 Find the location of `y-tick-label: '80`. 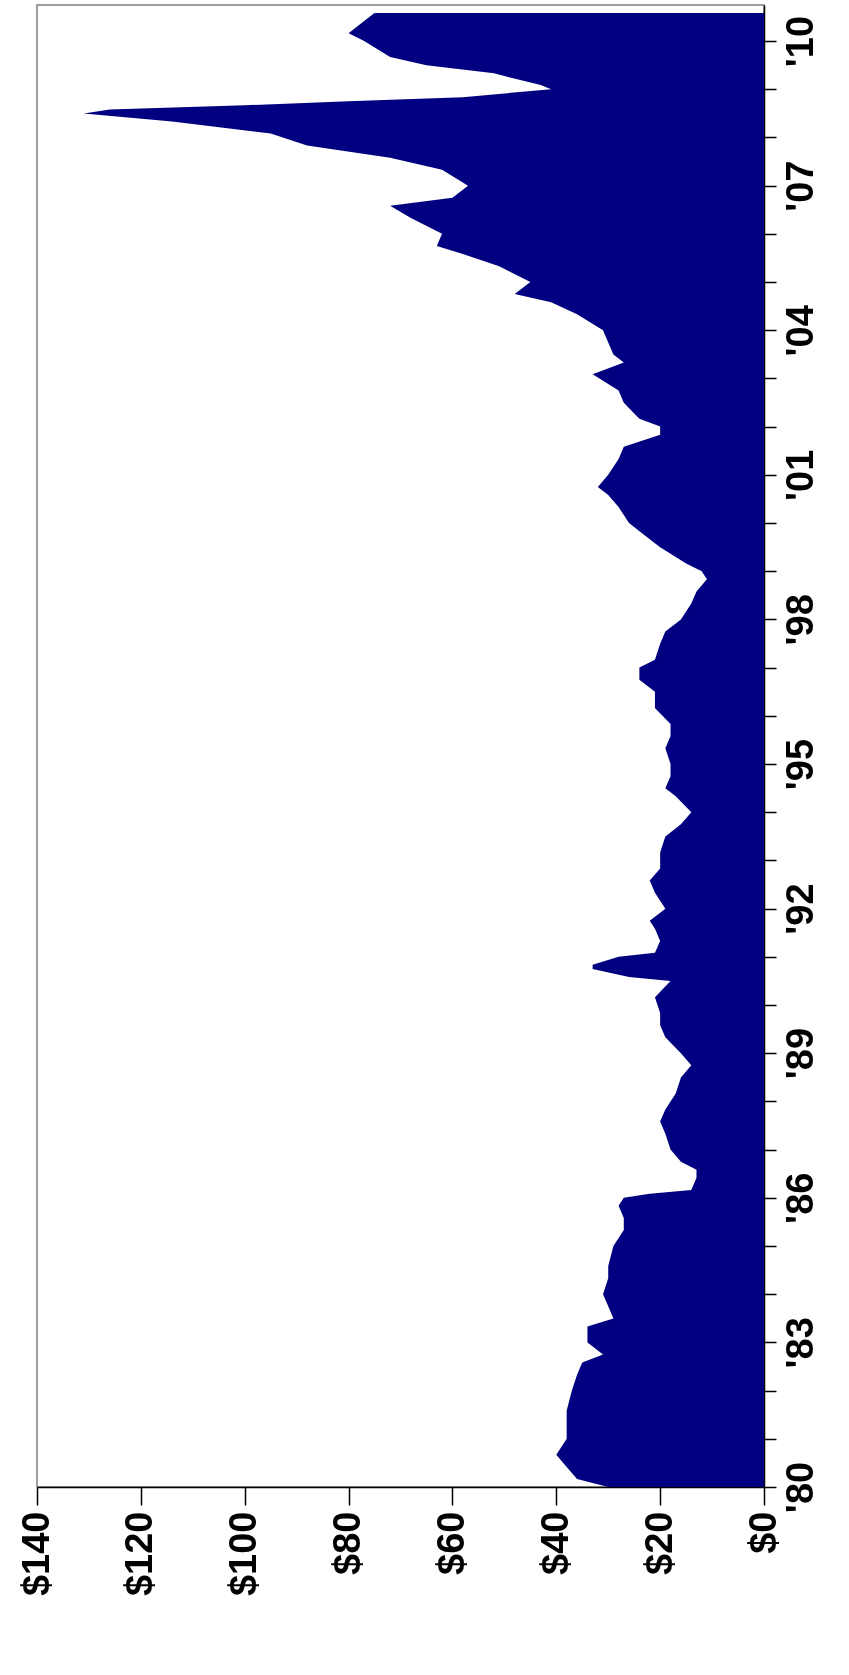

y-tick-label: '80 is located at coordinates (799, 1487).